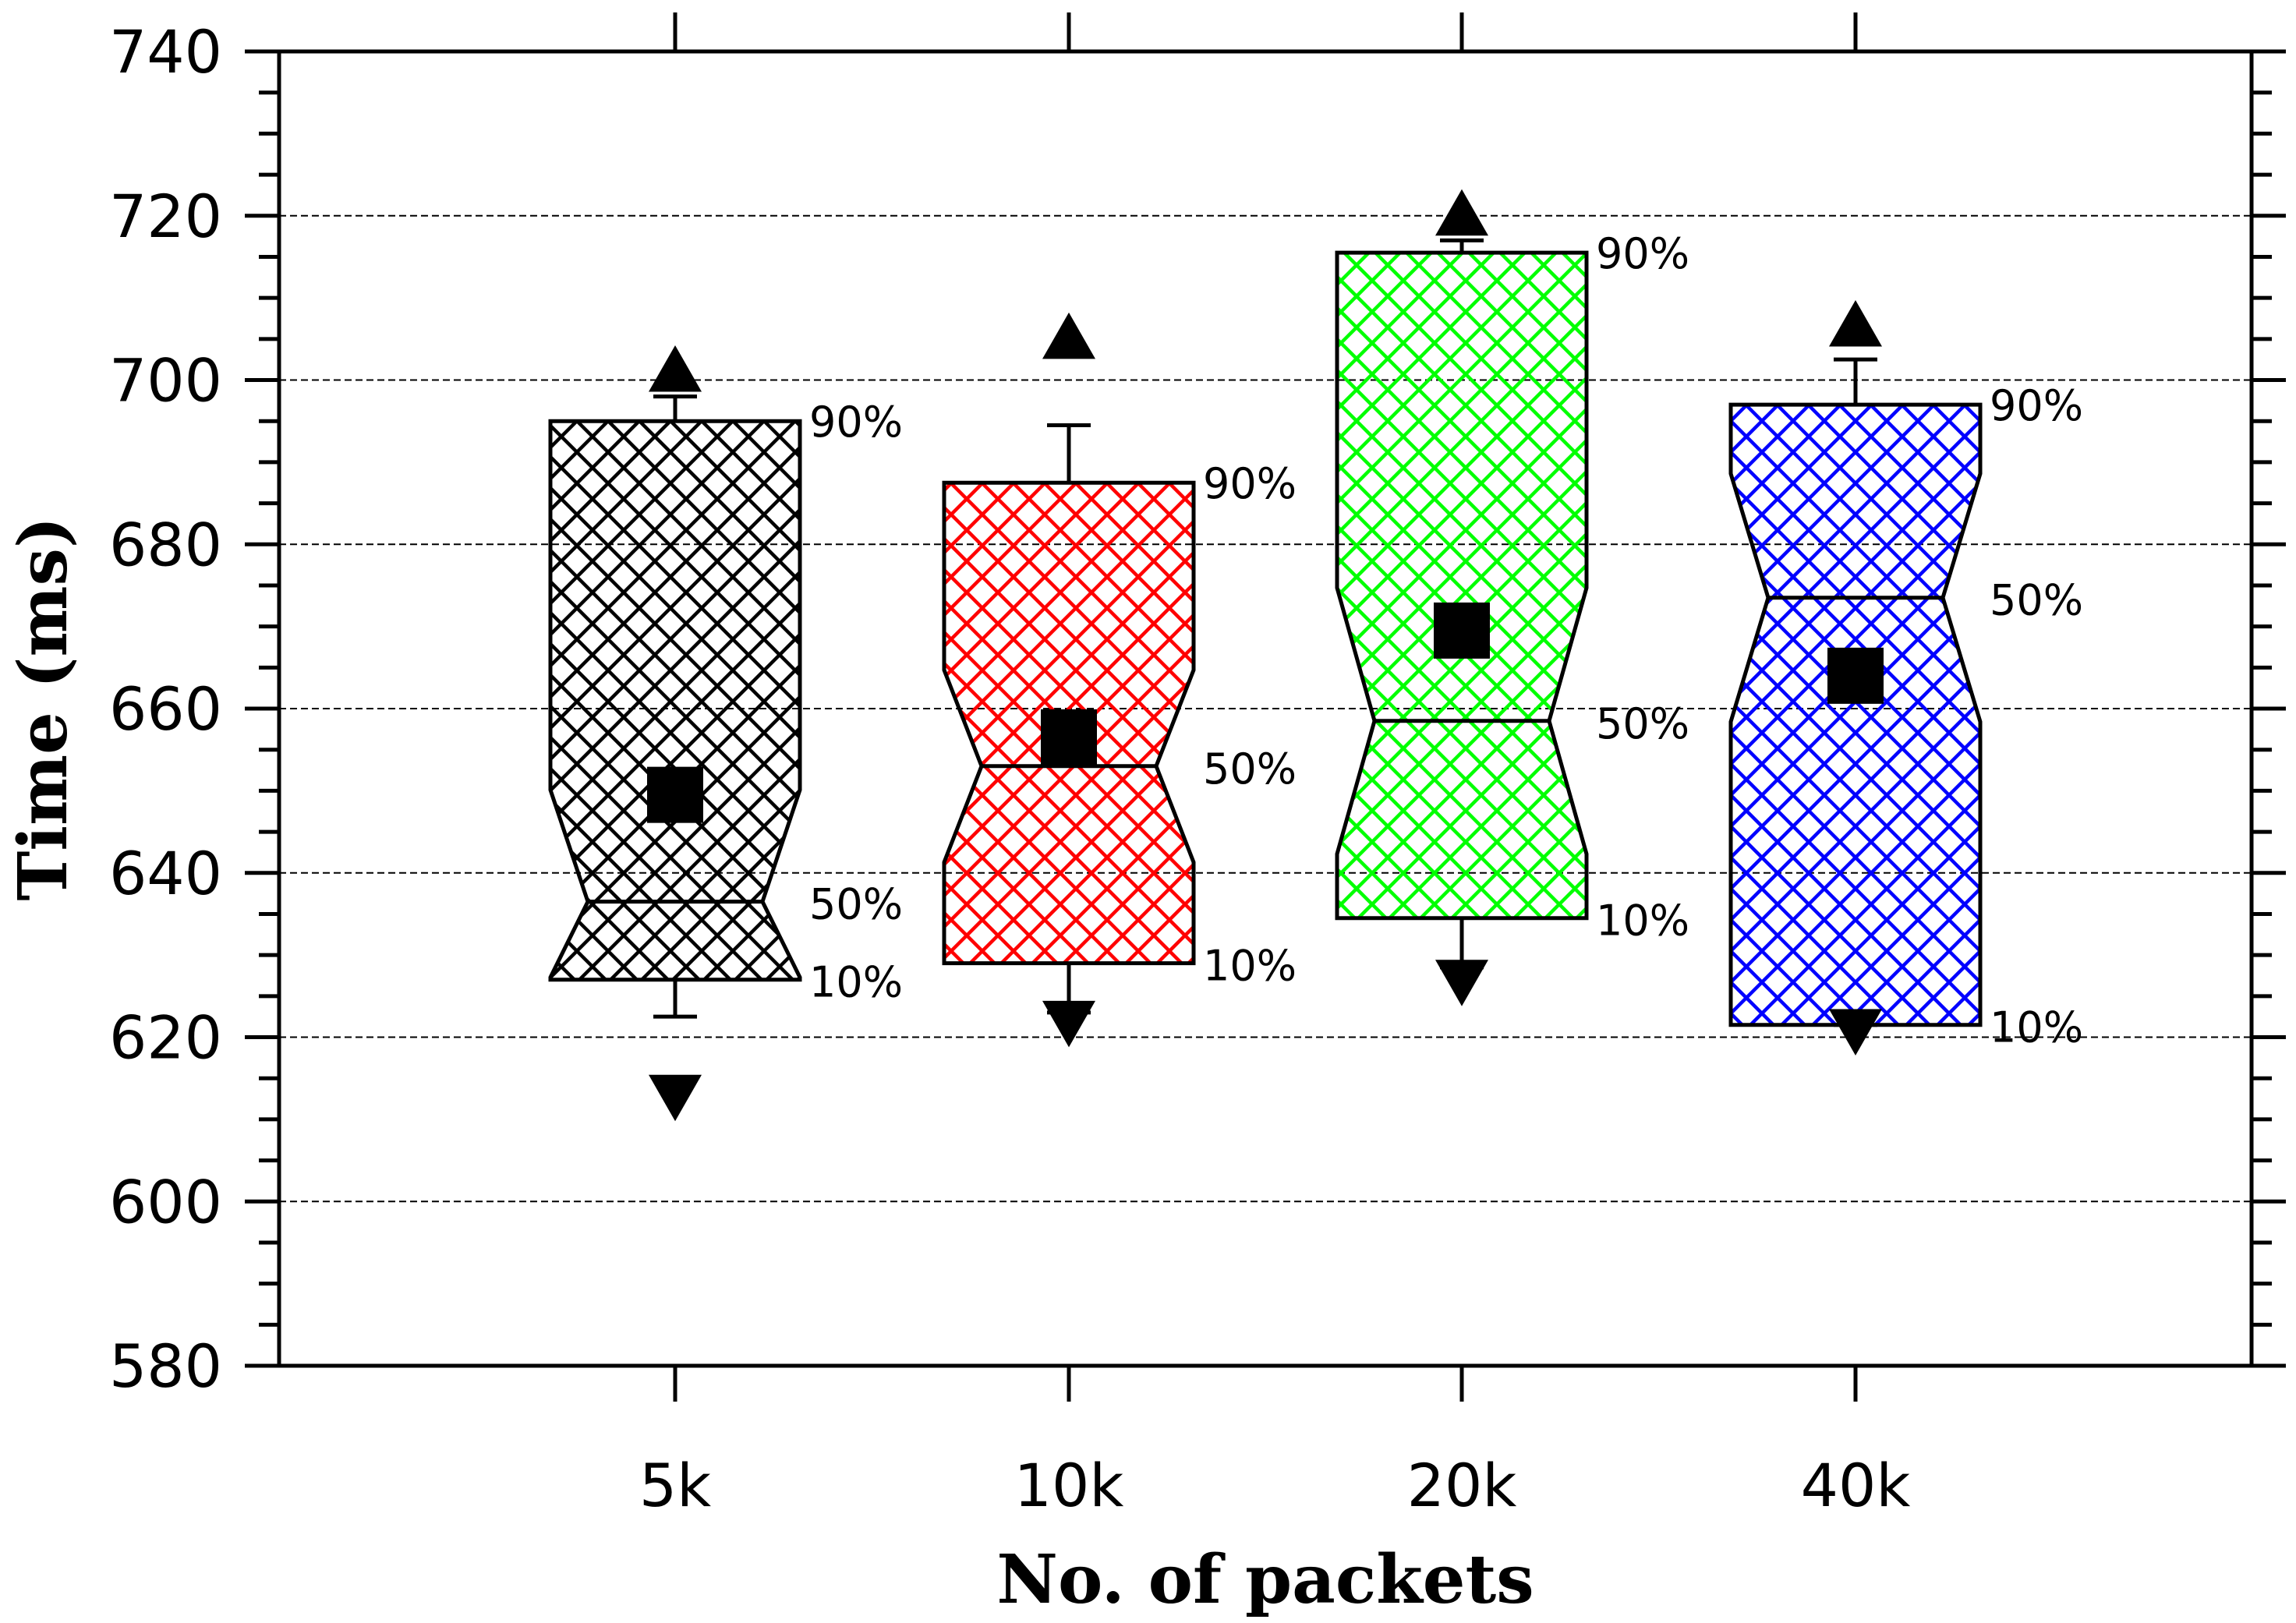 The image size is (2296, 1623). Describe the element at coordinates (43, 708) in the screenshot. I see `y-axis-title: Time (ms)` at that location.